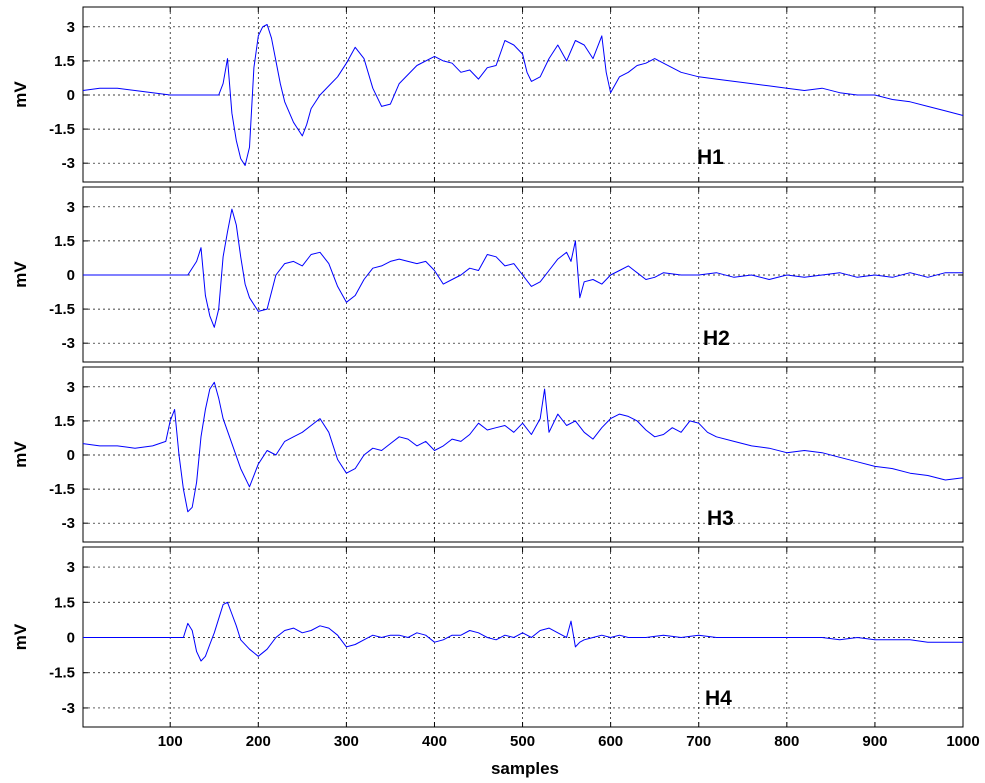 The width and height of the screenshot is (985, 783). What do you see at coordinates (698, 741) in the screenshot?
I see `x-tick-label: 700` at bounding box center [698, 741].